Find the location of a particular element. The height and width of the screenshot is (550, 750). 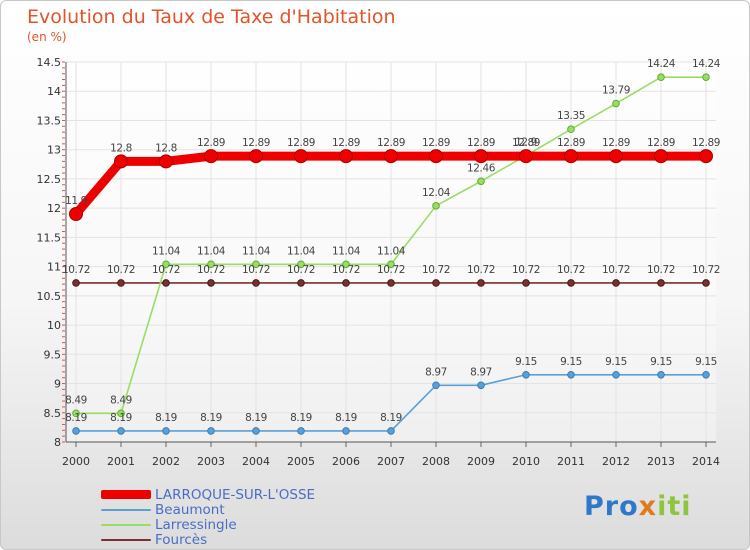

legend-item-larressingle: Larressingle is located at coordinates (208, 524).